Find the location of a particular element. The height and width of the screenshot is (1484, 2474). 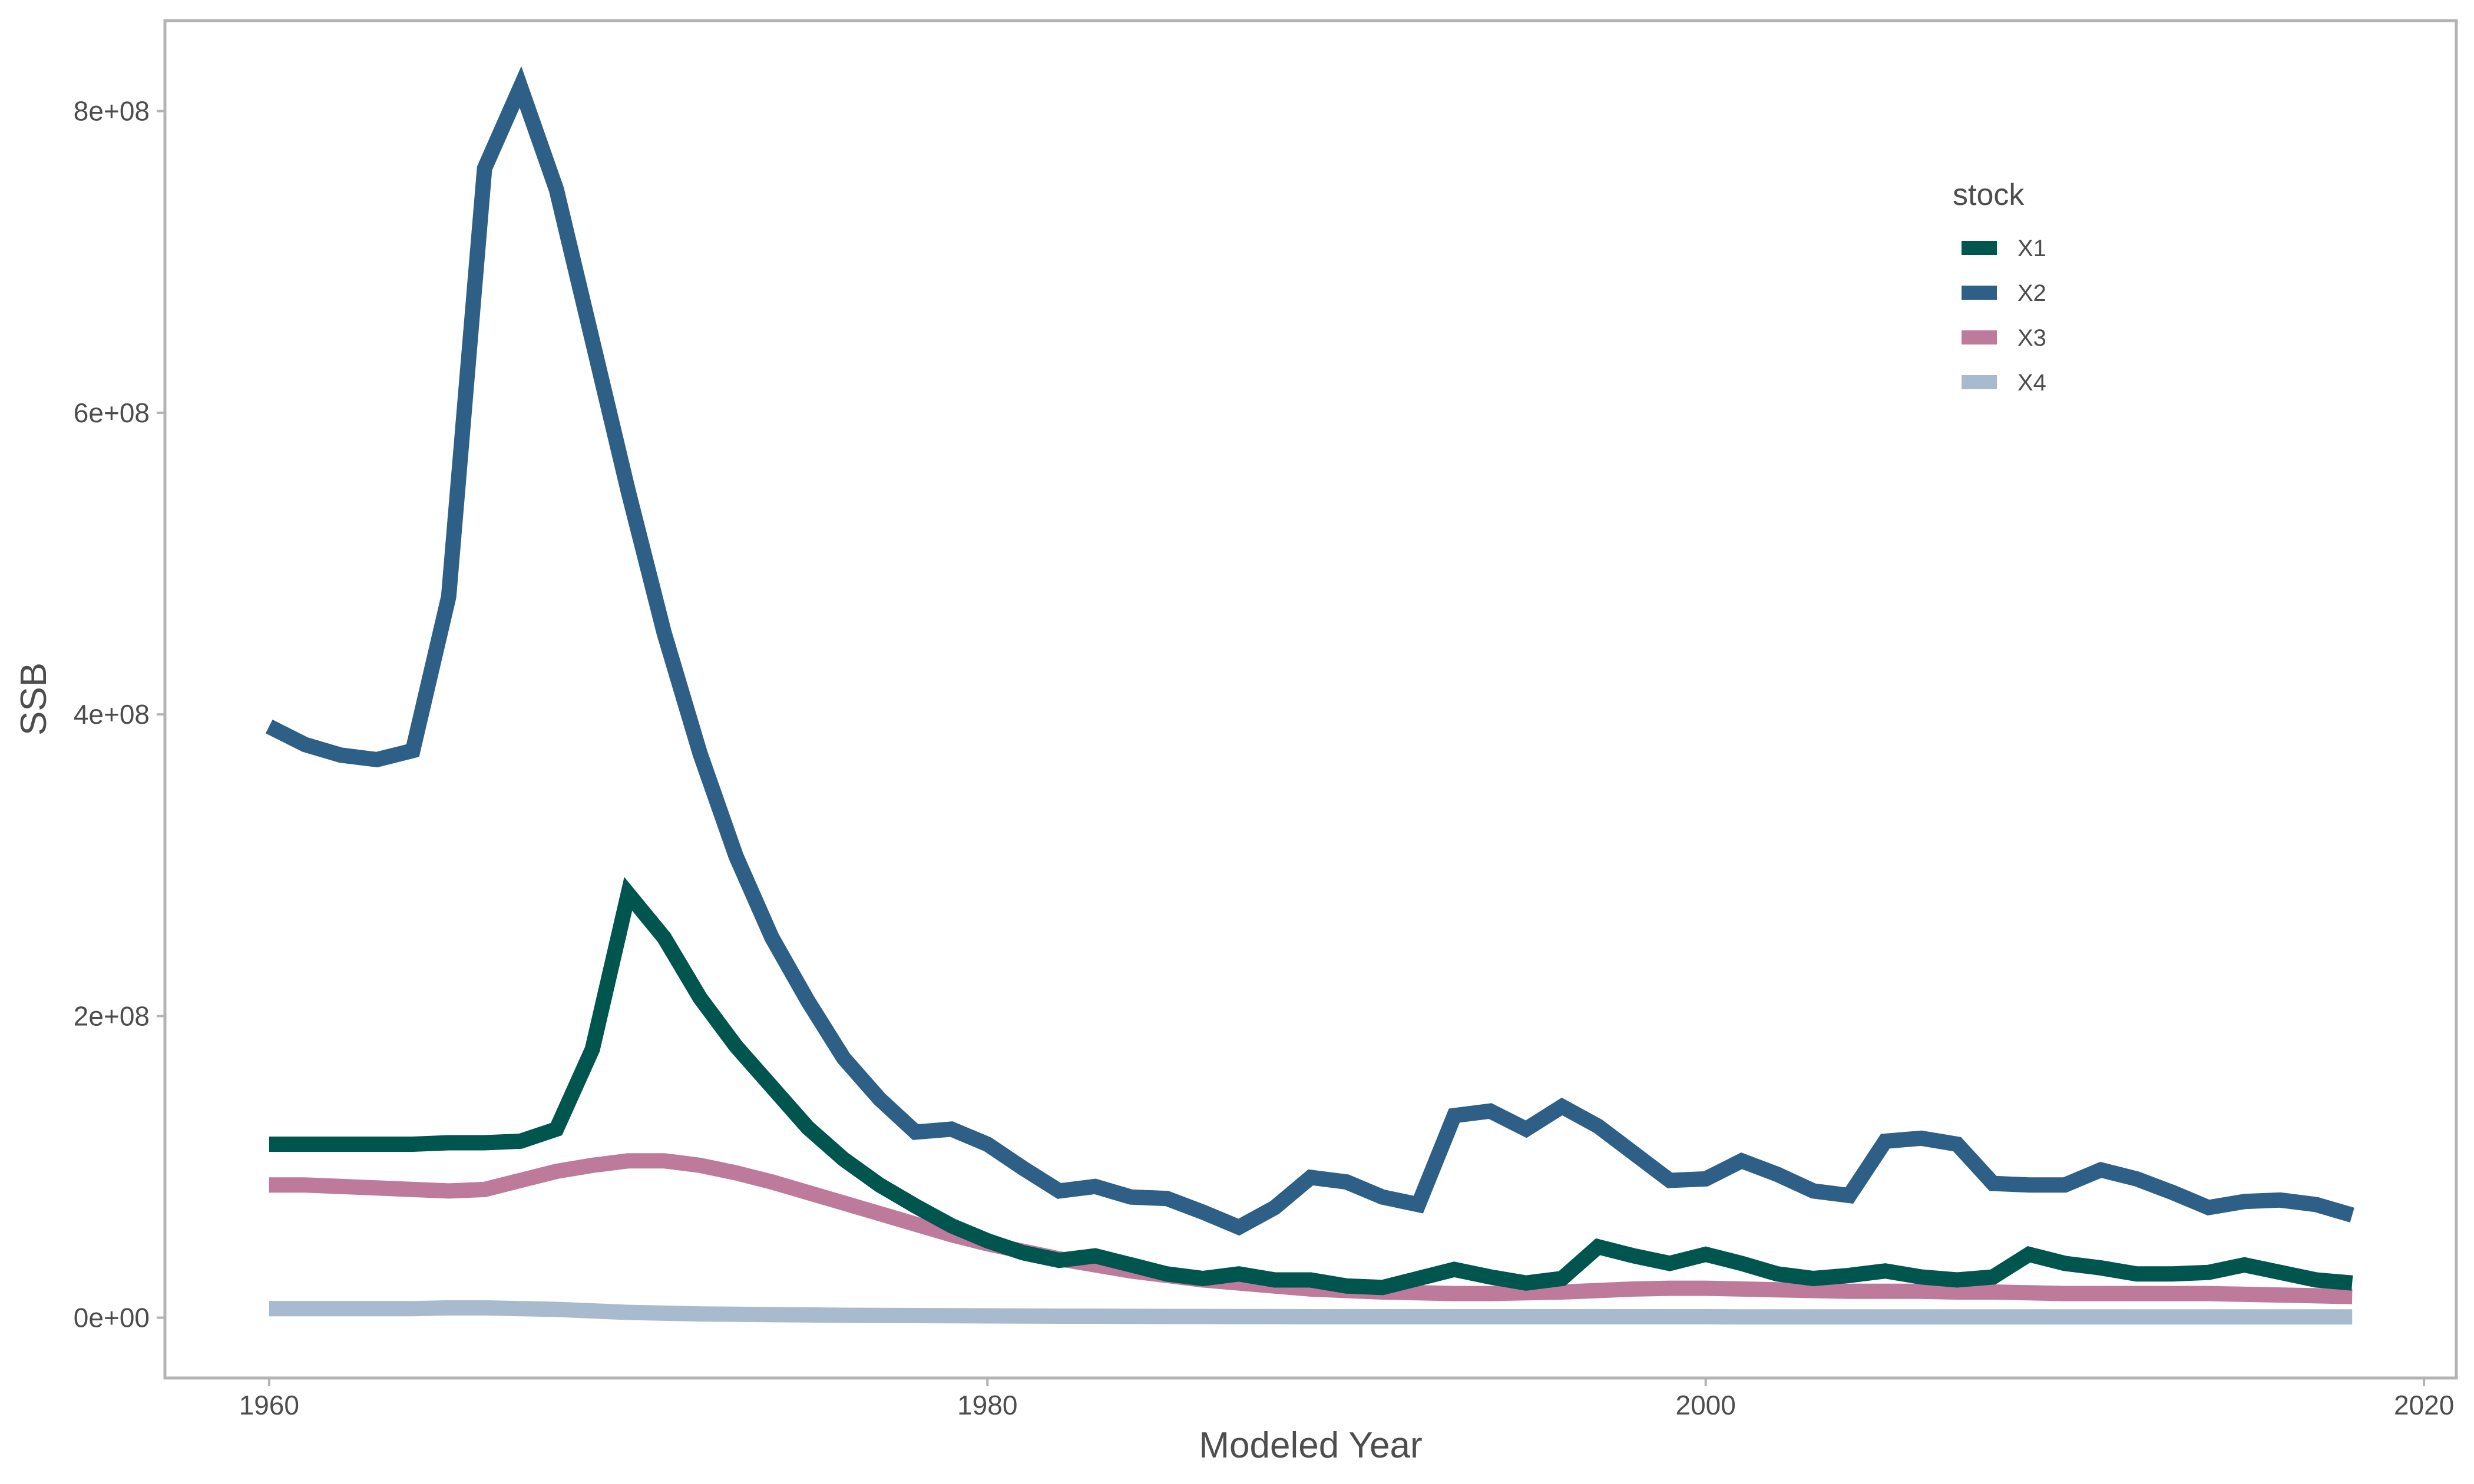

legend: stock X1 X2 X3 X4 is located at coordinates (1999, 287).